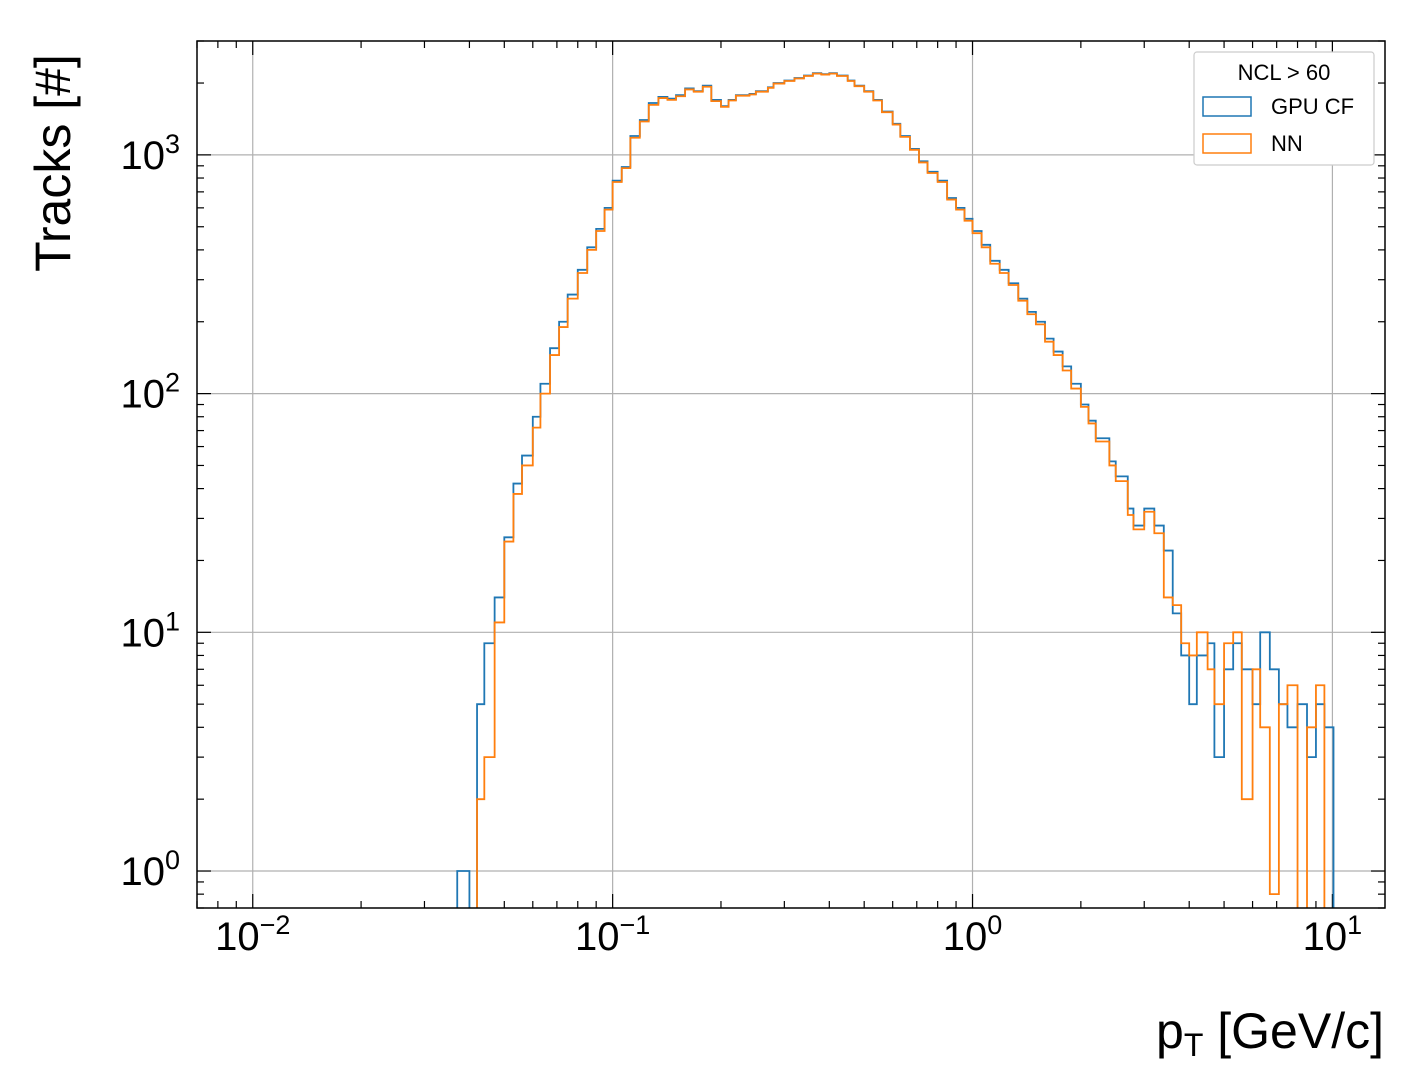 The height and width of the screenshot is (1076, 1428). Describe the element at coordinates (1312, 106) in the screenshot. I see `legend-label-gpu-cf: GPU CF` at that location.